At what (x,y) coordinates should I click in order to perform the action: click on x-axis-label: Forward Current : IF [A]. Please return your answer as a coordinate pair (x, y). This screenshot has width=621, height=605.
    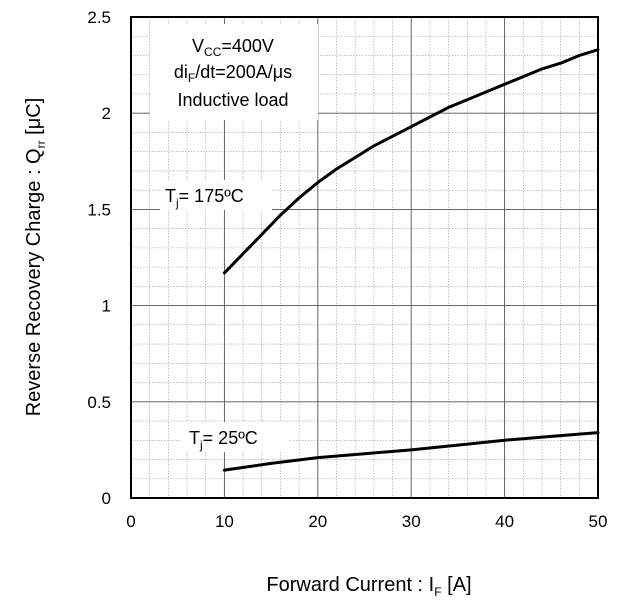
    Looking at the image, I should click on (368, 586).